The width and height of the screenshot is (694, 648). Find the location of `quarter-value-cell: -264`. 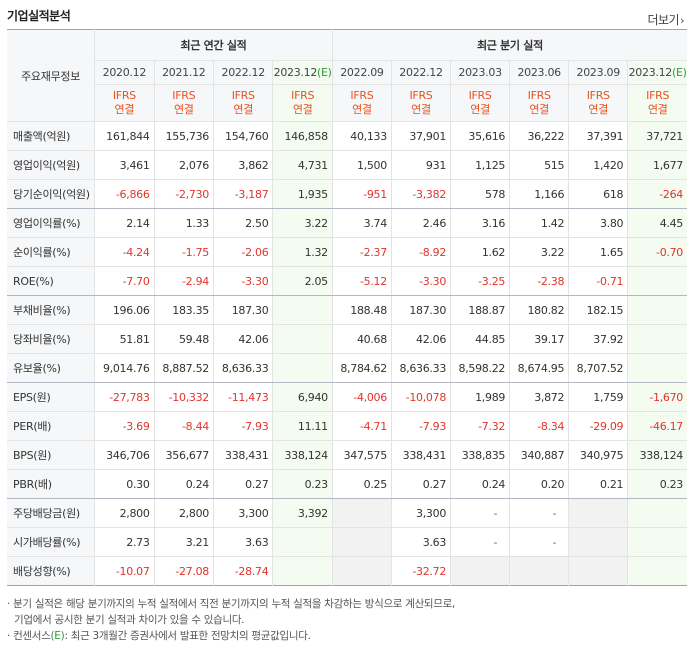

quarter-value-cell: -264 is located at coordinates (657, 194).